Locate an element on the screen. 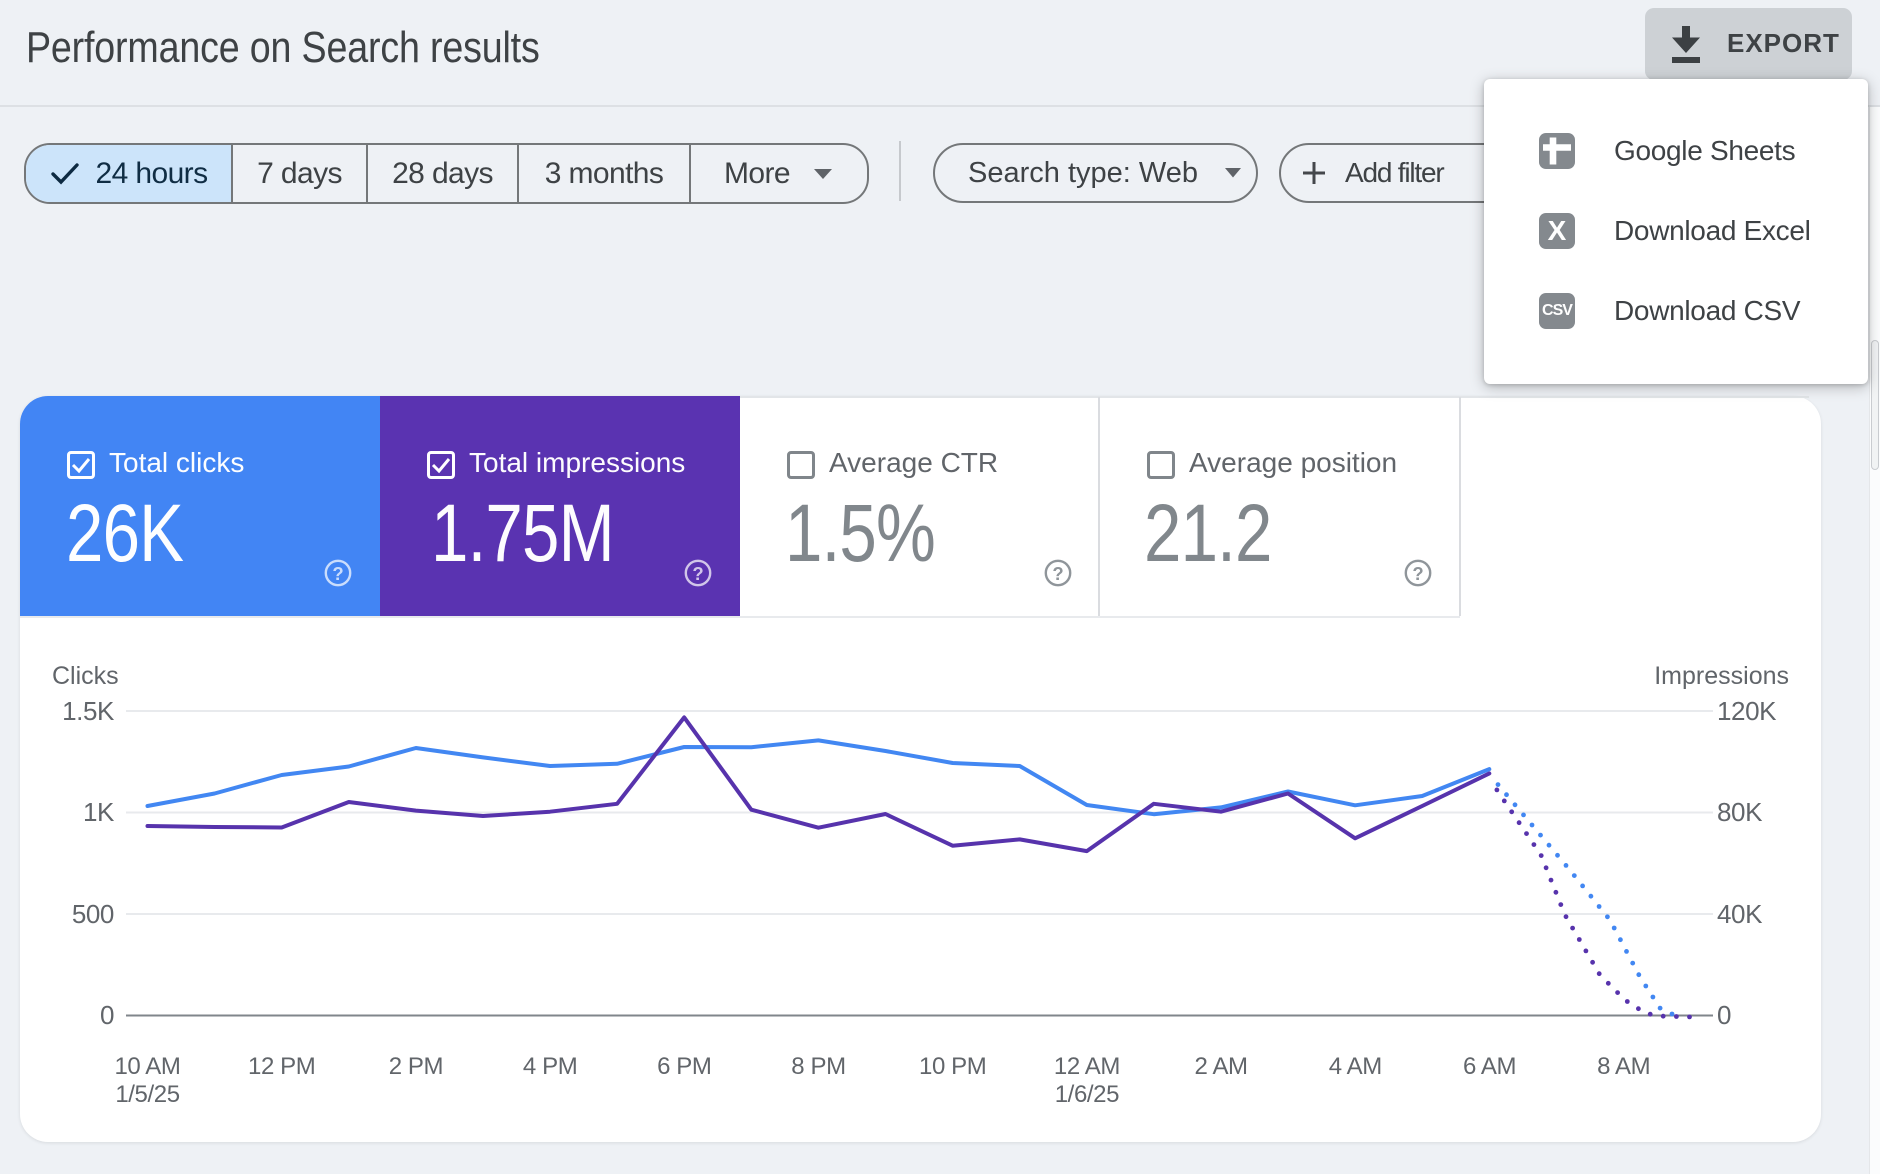 This screenshot has width=1880, height=1174. svg-text: 10 PM is located at coordinates (952, 1066).